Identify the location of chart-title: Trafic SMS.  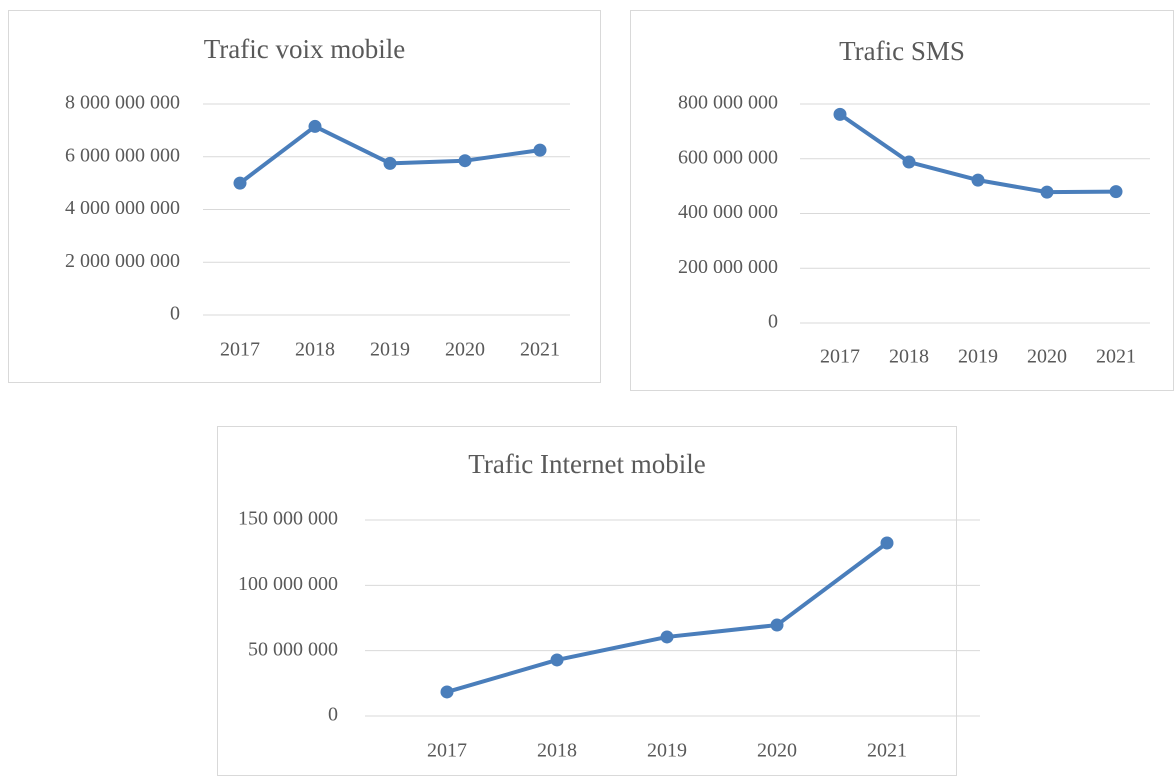
(902, 51).